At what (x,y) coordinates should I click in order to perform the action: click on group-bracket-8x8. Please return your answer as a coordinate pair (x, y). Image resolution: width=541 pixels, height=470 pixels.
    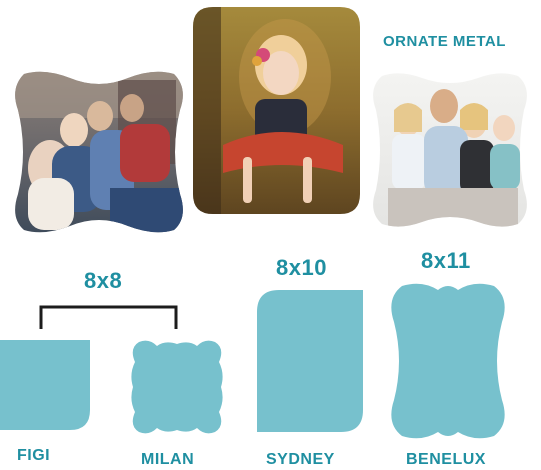
    Looking at the image, I should click on (108, 317).